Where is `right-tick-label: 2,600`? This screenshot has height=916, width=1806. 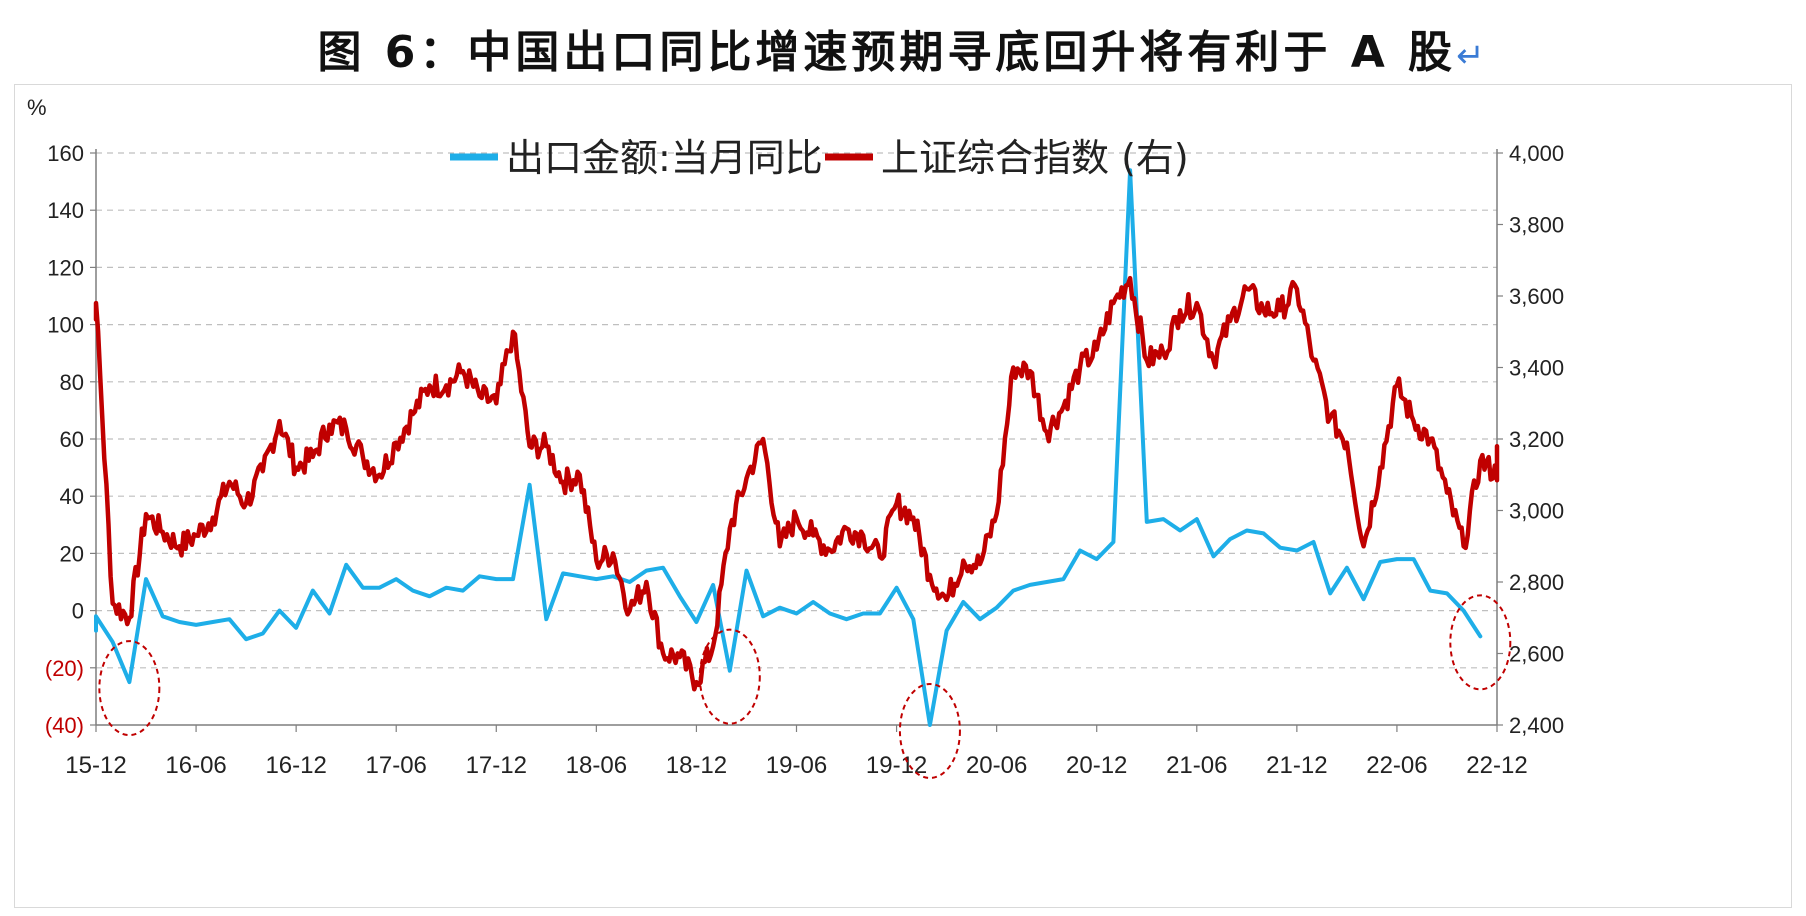
right-tick-label: 2,600 is located at coordinates (1536, 654).